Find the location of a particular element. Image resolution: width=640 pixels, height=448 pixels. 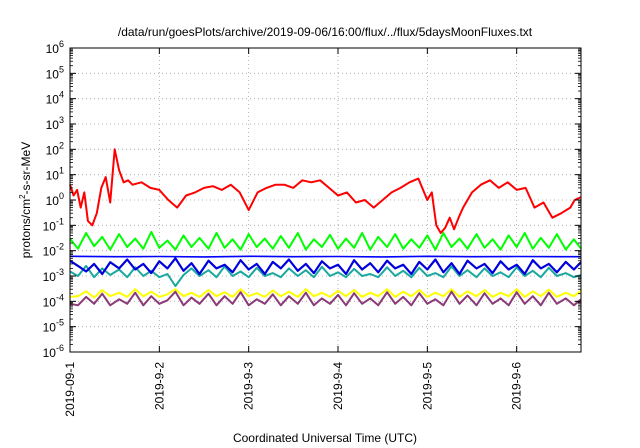

y-tick-label-exponent: -1 is located at coordinates (60, 221).